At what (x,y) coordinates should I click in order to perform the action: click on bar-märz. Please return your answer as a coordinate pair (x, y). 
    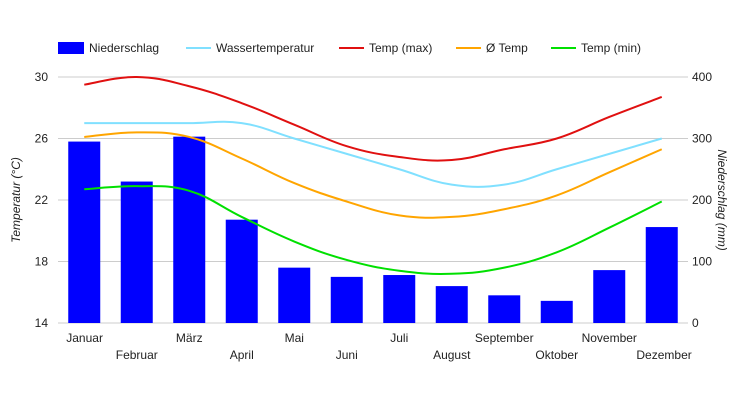
    Looking at the image, I should click on (189, 229).